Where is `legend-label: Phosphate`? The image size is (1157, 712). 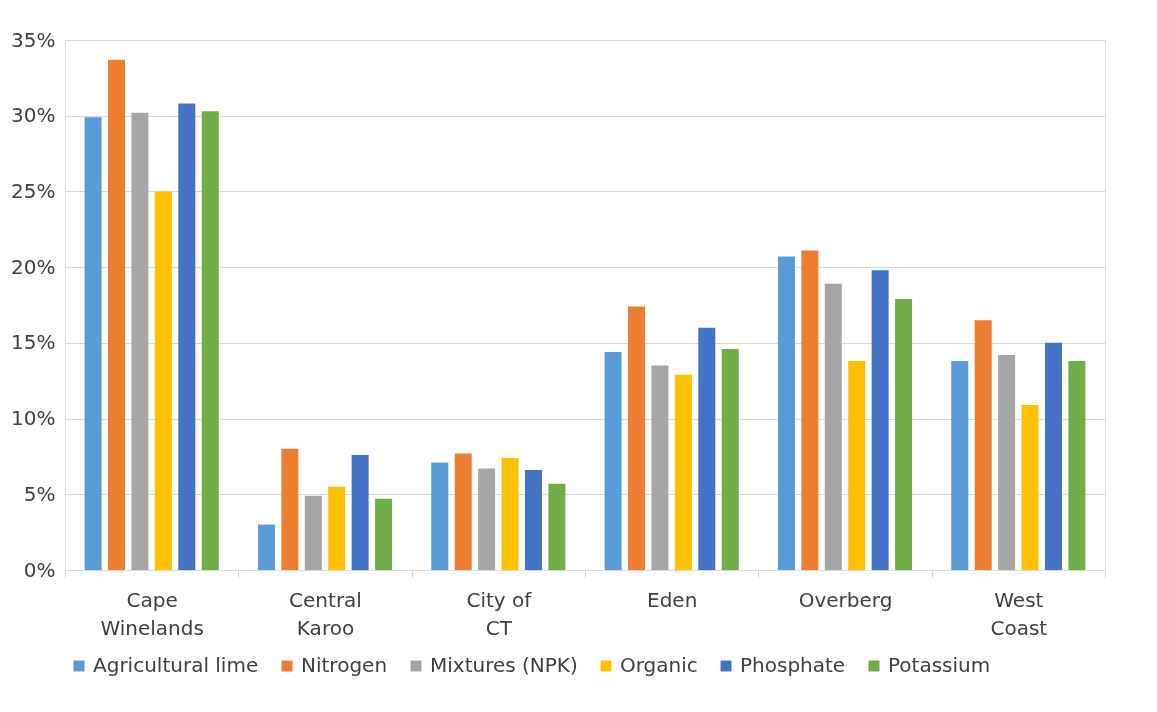
legend-label: Phosphate is located at coordinates (793, 665).